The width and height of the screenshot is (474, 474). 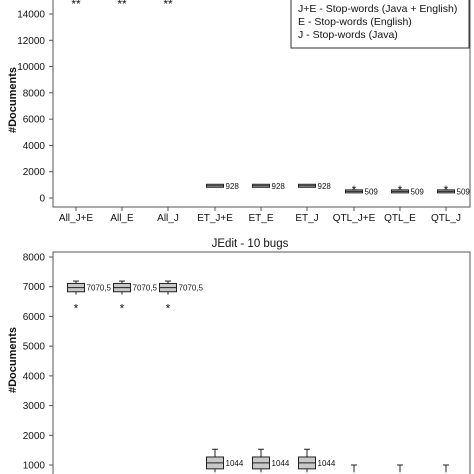 What do you see at coordinates (446, 218) in the screenshot?
I see `x-tick-label: QTL_J` at bounding box center [446, 218].